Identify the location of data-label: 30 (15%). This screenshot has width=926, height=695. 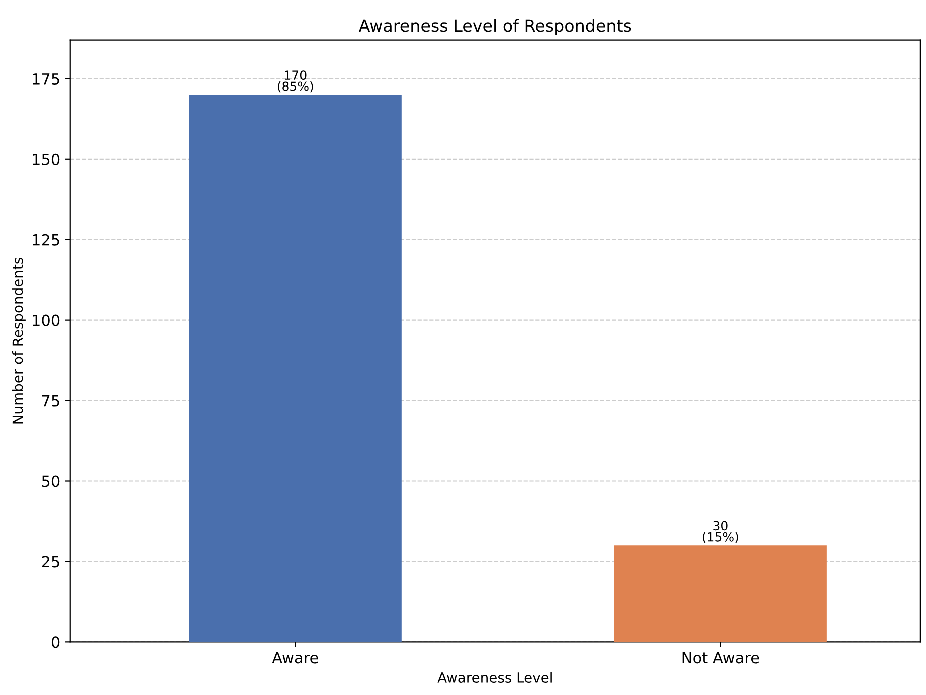
(720, 532).